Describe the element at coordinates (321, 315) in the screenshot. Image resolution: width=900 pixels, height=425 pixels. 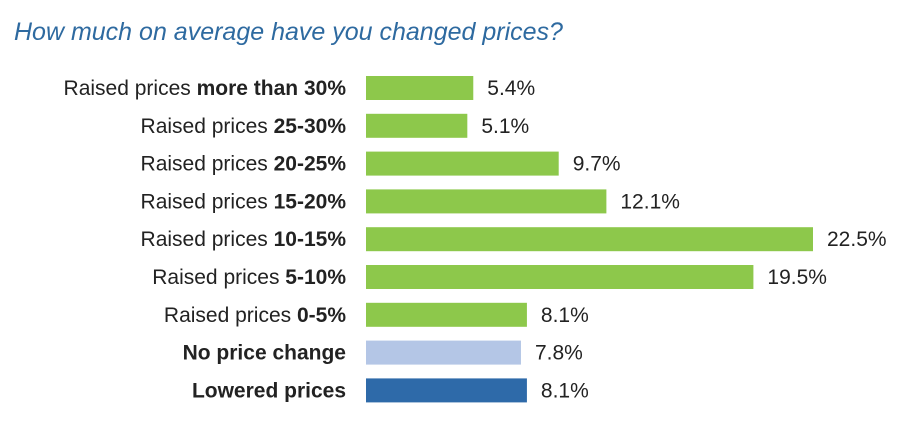
I see `category-label-bold: 0-5%` at that location.